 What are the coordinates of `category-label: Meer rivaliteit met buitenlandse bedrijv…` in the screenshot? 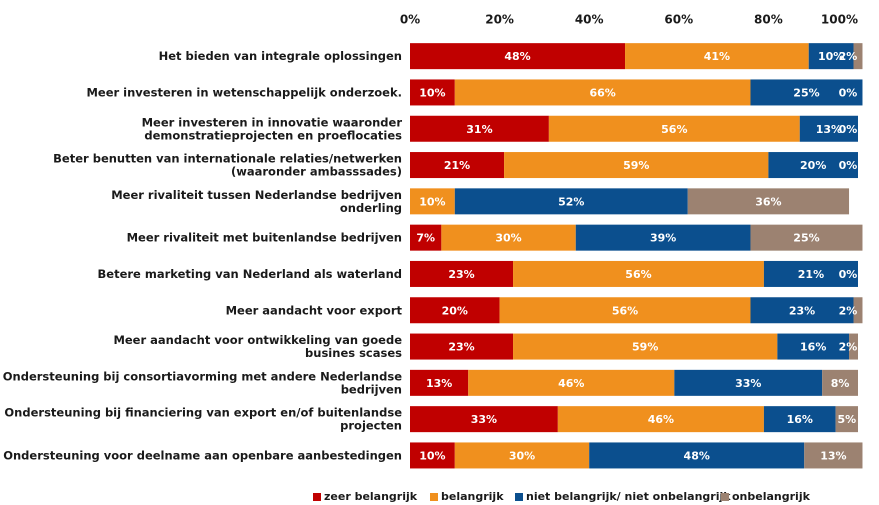 It's located at (264, 237).